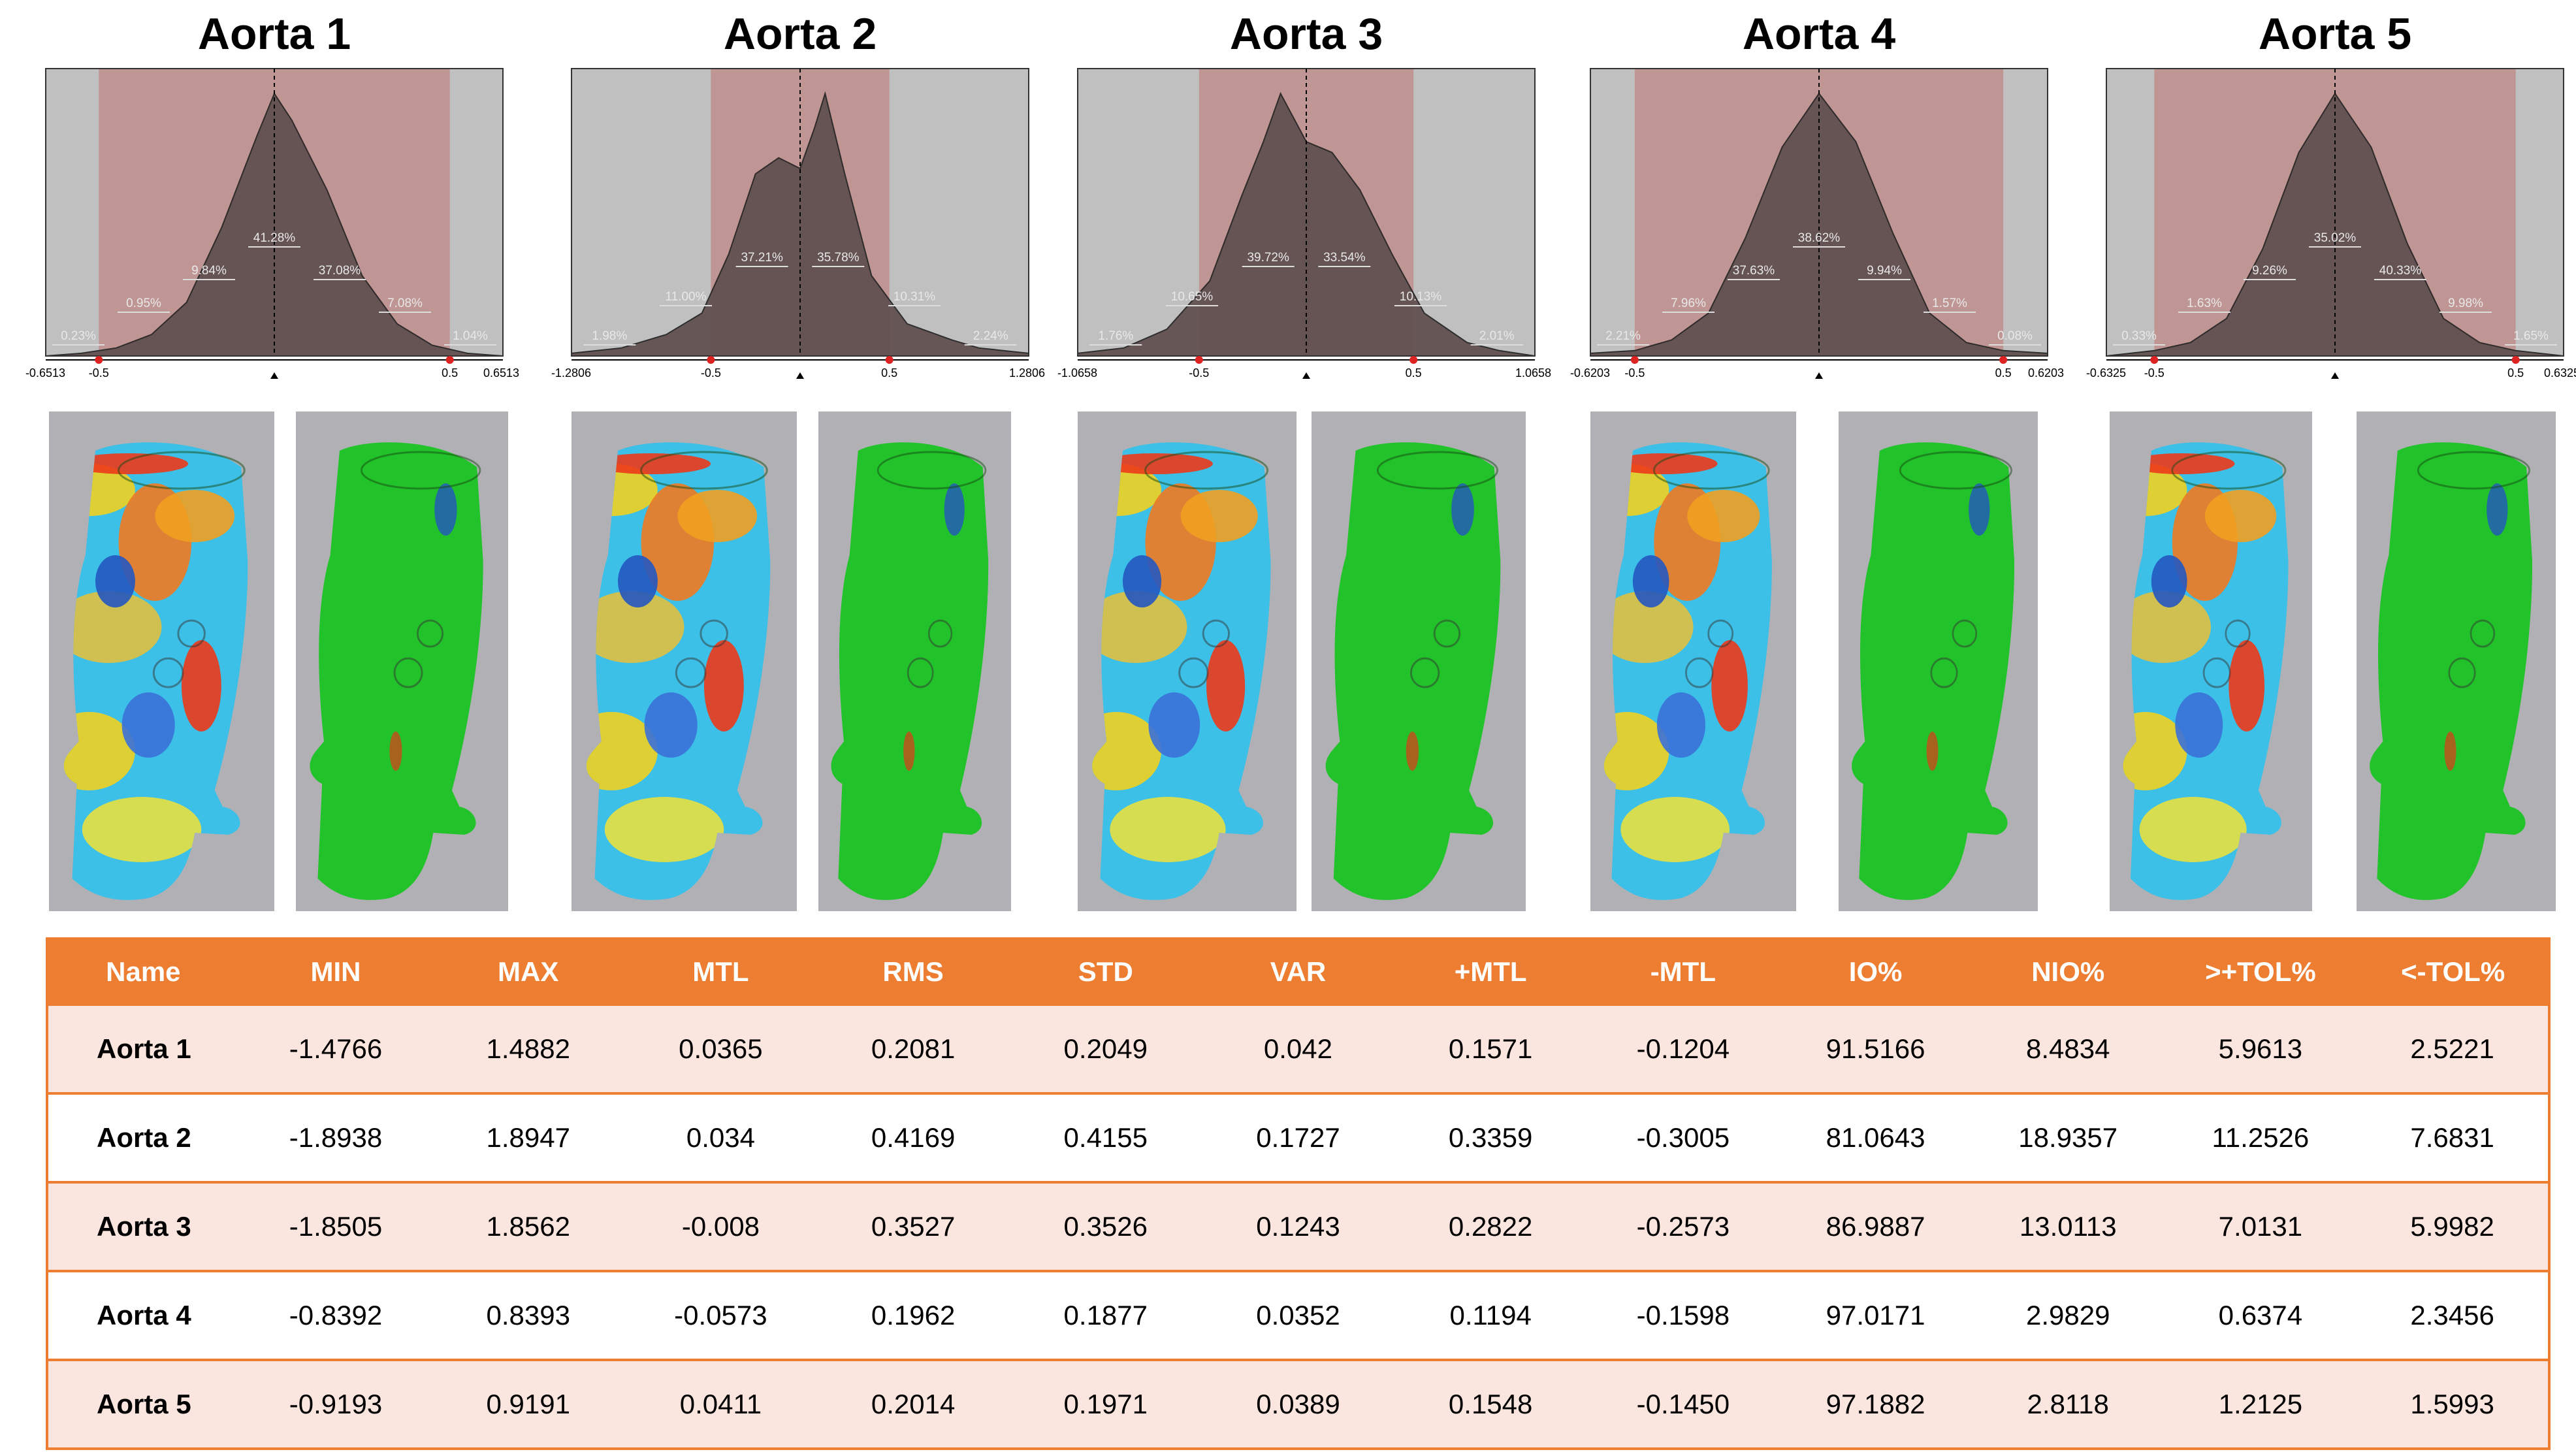 This screenshot has width=2576, height=1452. Describe the element at coordinates (2068, 1315) in the screenshot. I see `table-cell: 2.9829` at that location.